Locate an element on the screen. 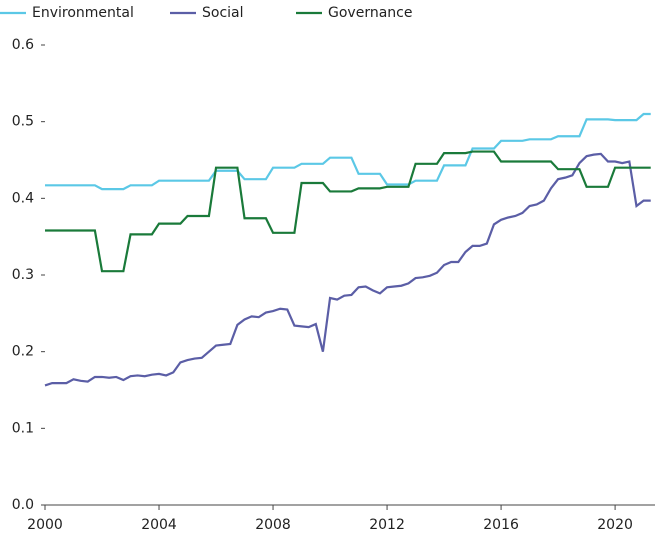  x-tick-label: 2016 is located at coordinates (501, 525).